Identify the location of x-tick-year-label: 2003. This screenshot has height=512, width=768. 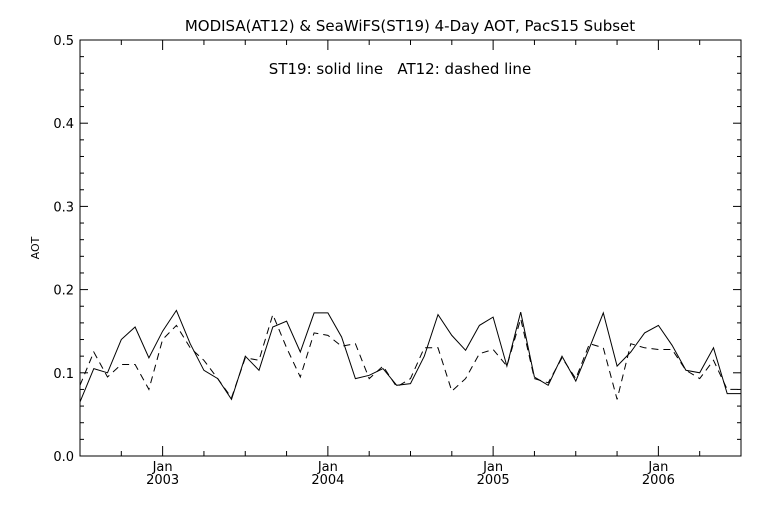
(162, 480).